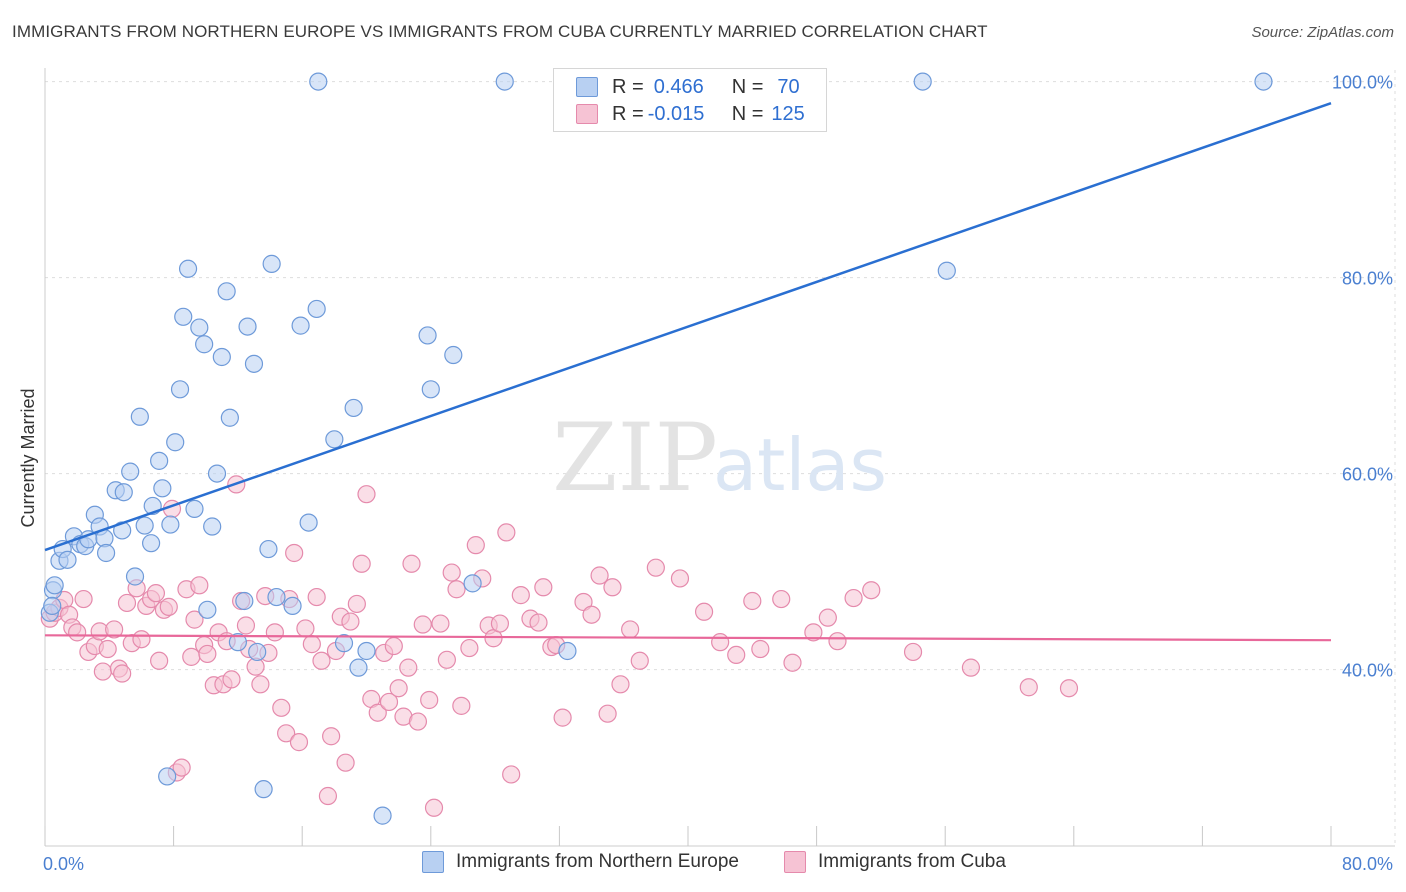 Image resolution: width=1406 pixels, height=892 pixels. Describe the element at coordinates (795, 862) in the screenshot. I see `bottom-legend-swatch-pink` at that location.